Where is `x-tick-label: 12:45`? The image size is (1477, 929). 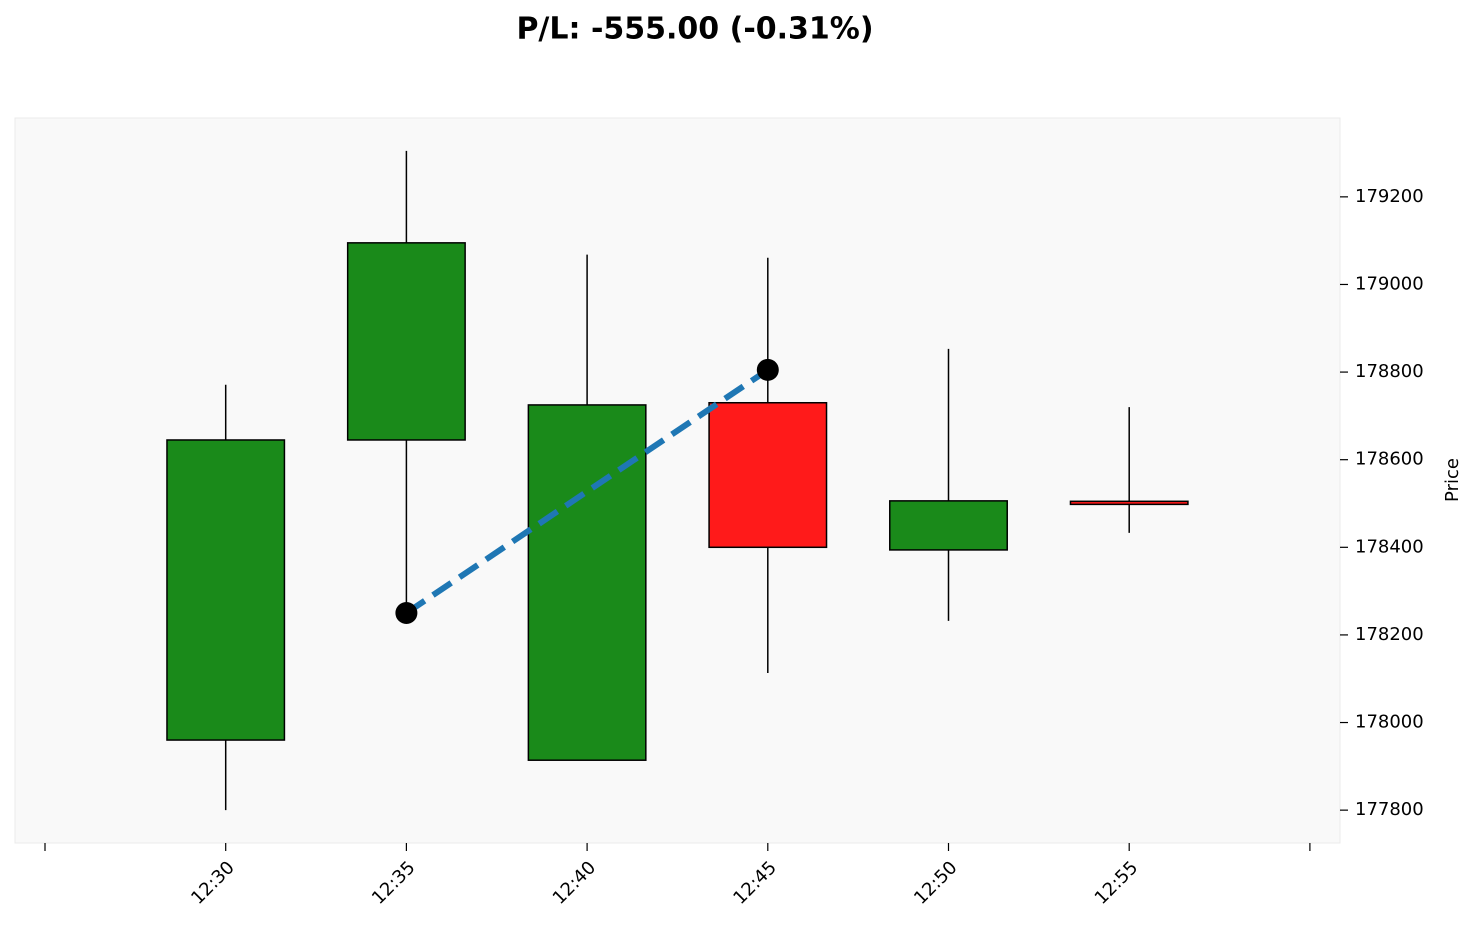
x-tick-label: 12:45 is located at coordinates (755, 883).